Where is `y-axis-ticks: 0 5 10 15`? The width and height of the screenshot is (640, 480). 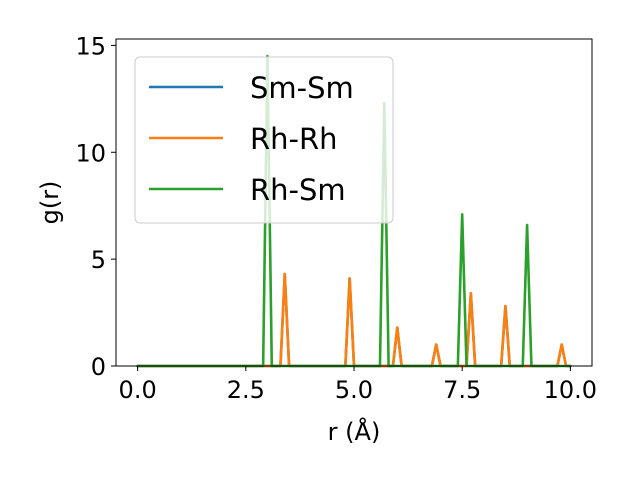 y-axis-ticks: 0 5 10 15 is located at coordinates (95, 206).